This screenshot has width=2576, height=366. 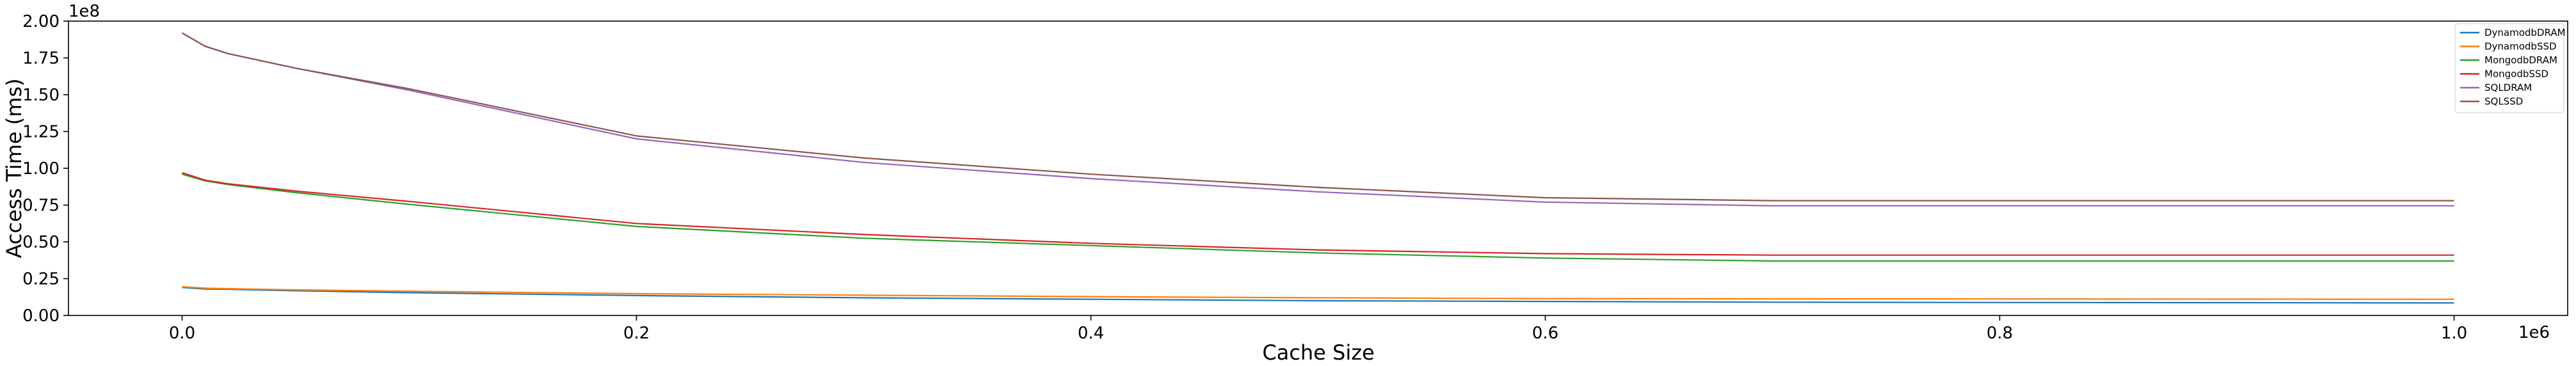 I want to click on x-axis: 0.0 0.2 0.4 0.6 0.8 1.0, so click(x=1318, y=329).